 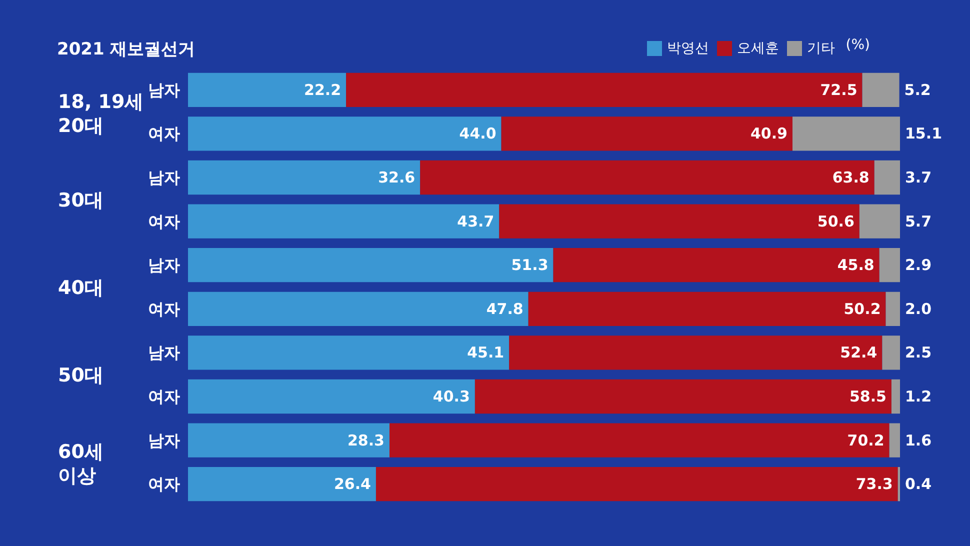 What do you see at coordinates (352, 484) in the screenshot?
I see `data-label: 26.4` at bounding box center [352, 484].